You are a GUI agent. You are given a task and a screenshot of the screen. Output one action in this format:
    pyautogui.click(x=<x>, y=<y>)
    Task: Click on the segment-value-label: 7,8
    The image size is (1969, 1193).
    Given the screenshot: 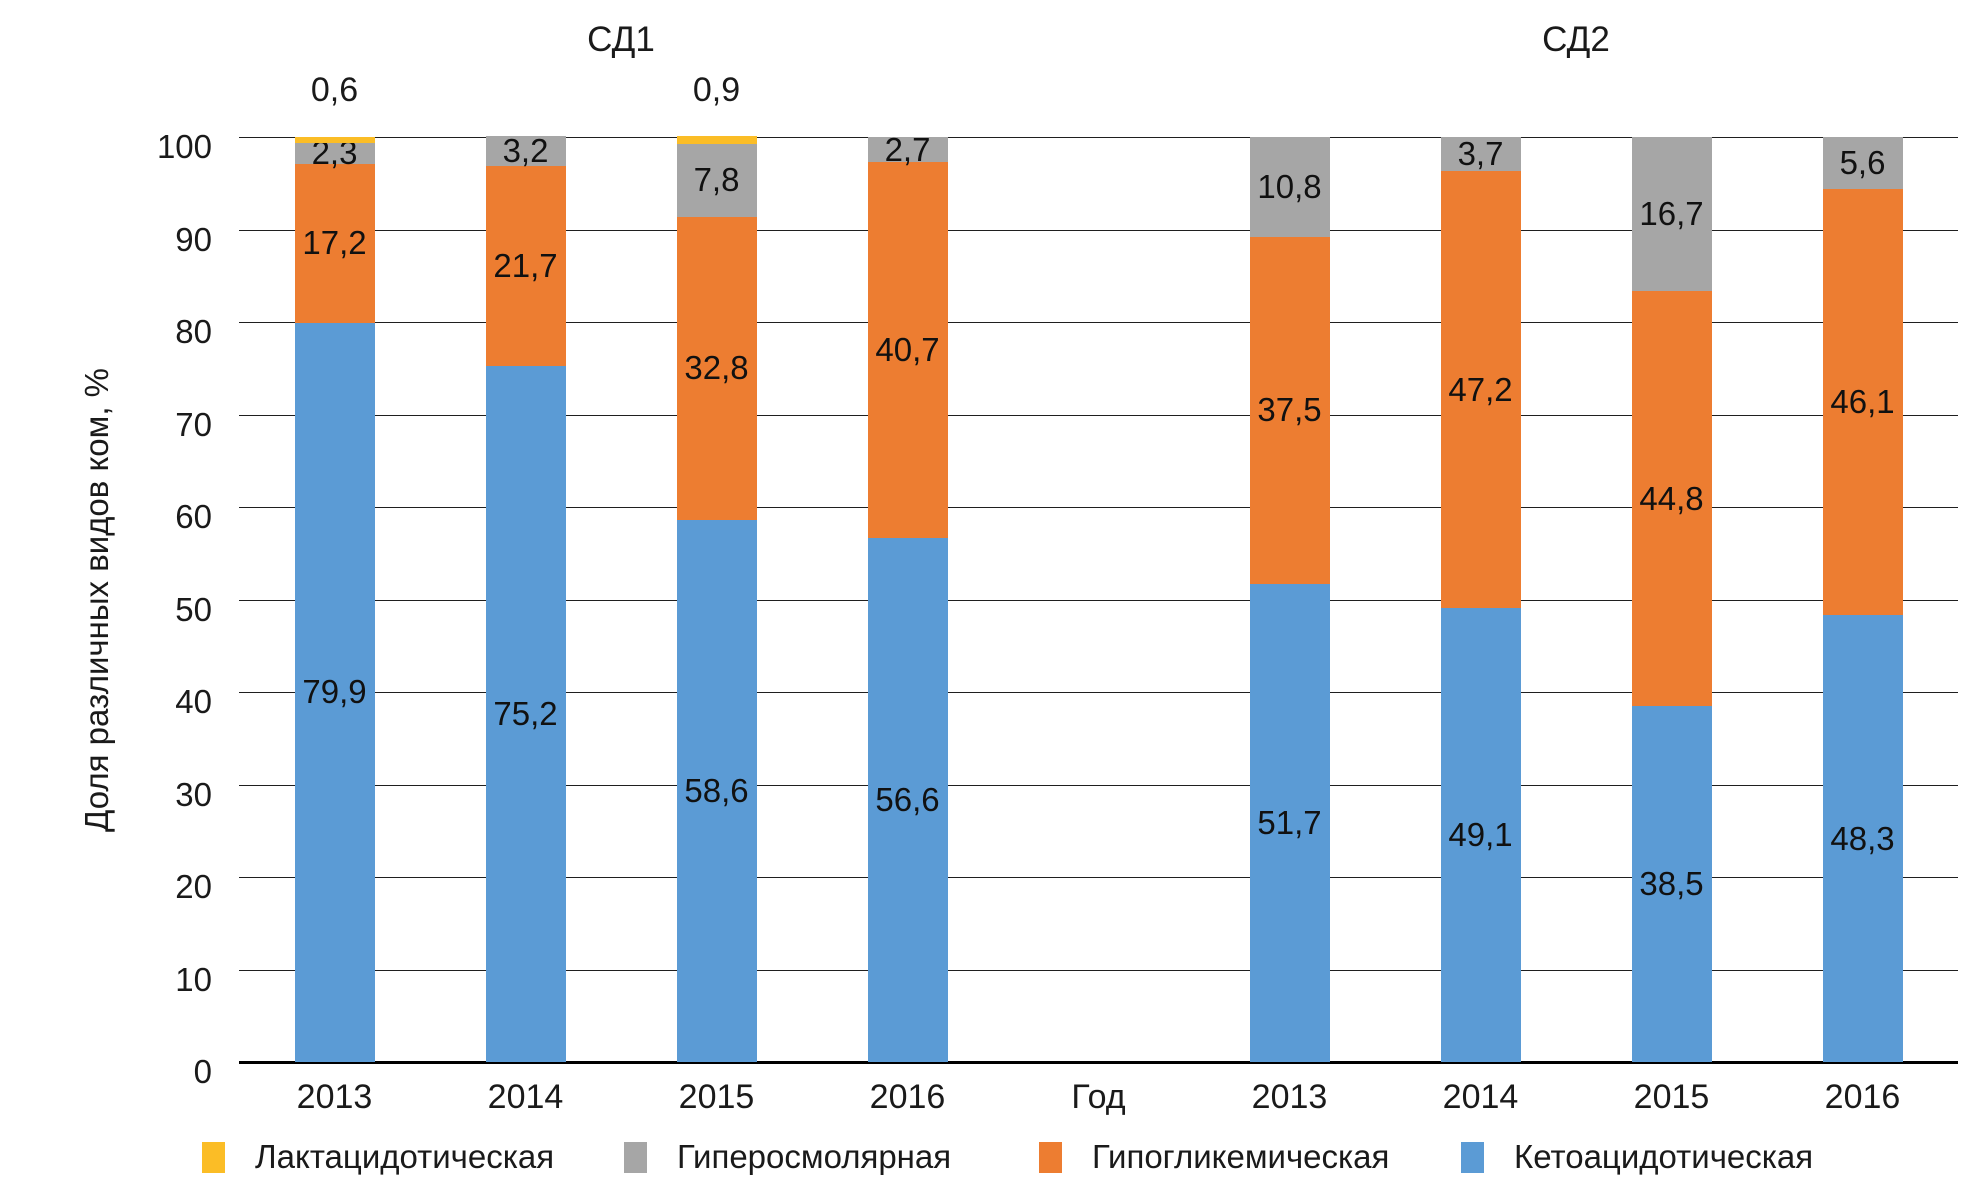 What is the action you would take?
    pyautogui.click(x=716, y=180)
    